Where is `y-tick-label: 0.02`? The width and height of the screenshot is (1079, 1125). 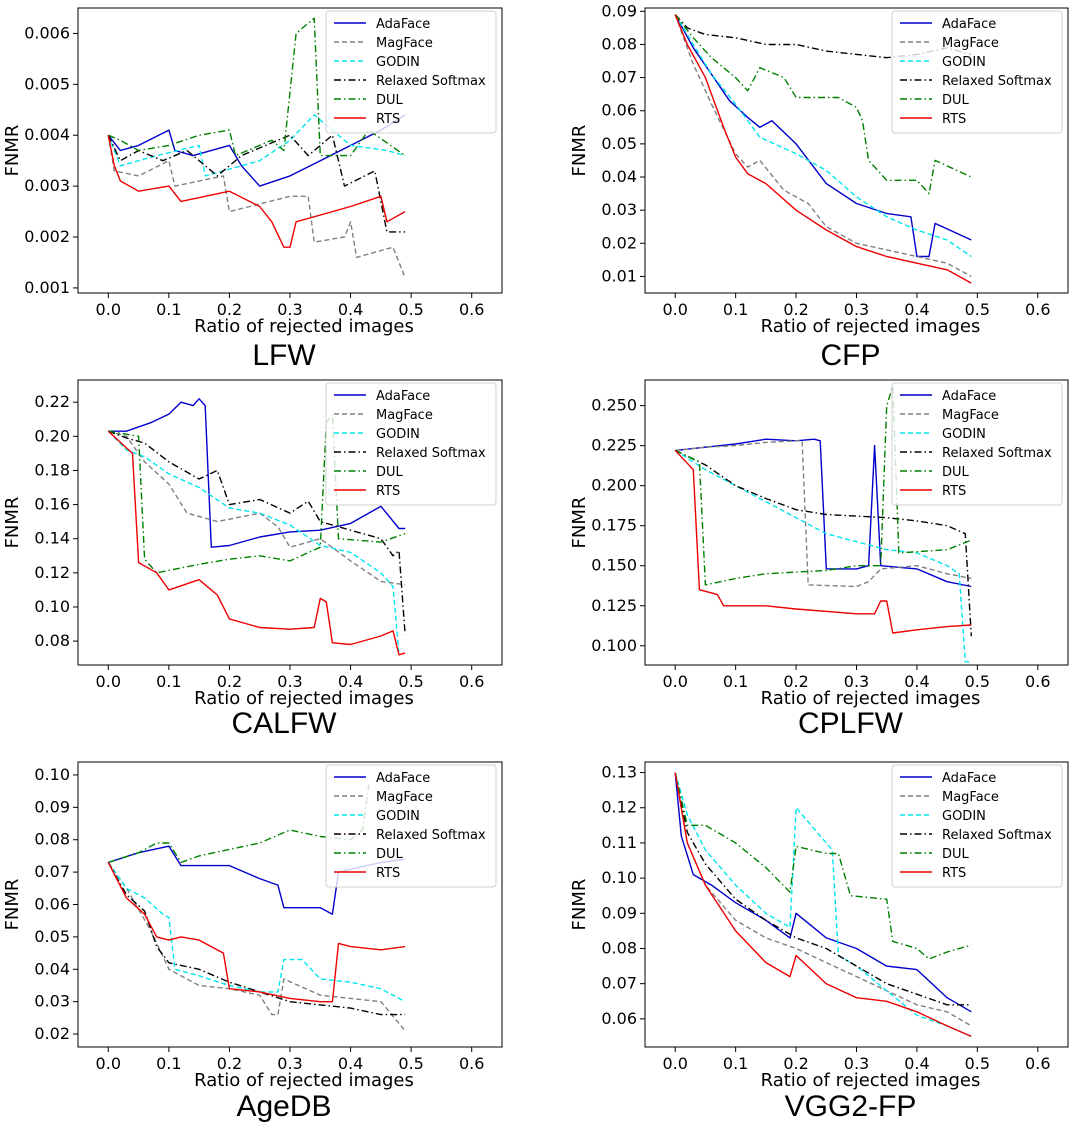
y-tick-label: 0.02 is located at coordinates (619, 242).